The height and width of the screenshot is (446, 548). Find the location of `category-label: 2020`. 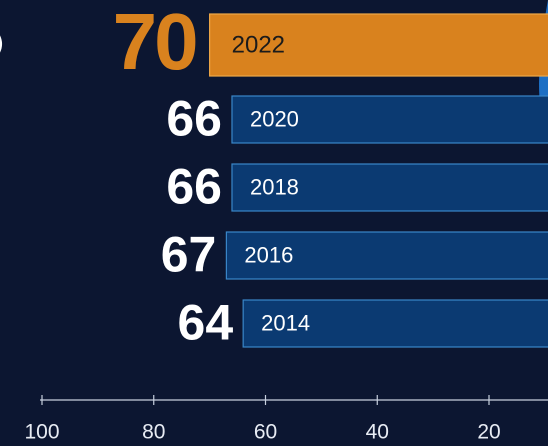

category-label: 2020 is located at coordinates (274, 118).